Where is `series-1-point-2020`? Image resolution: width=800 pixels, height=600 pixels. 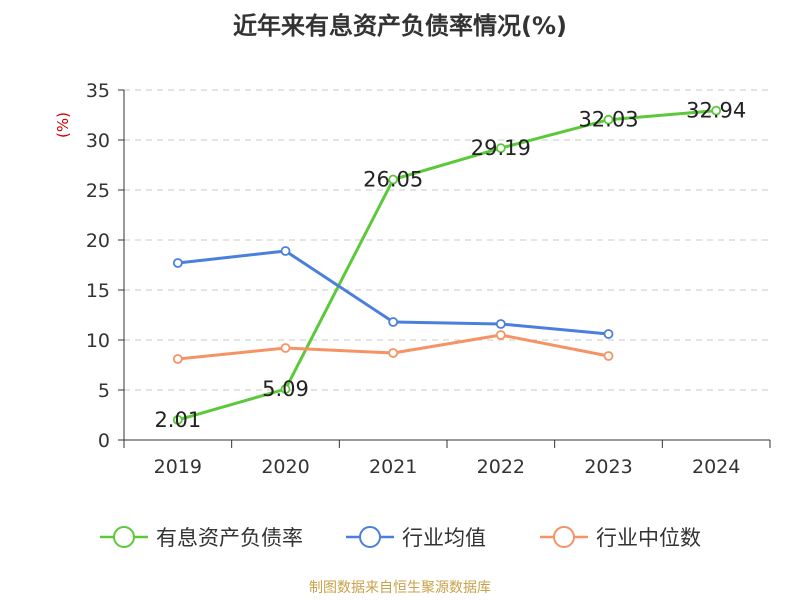
series-1-point-2020 is located at coordinates (285, 251).